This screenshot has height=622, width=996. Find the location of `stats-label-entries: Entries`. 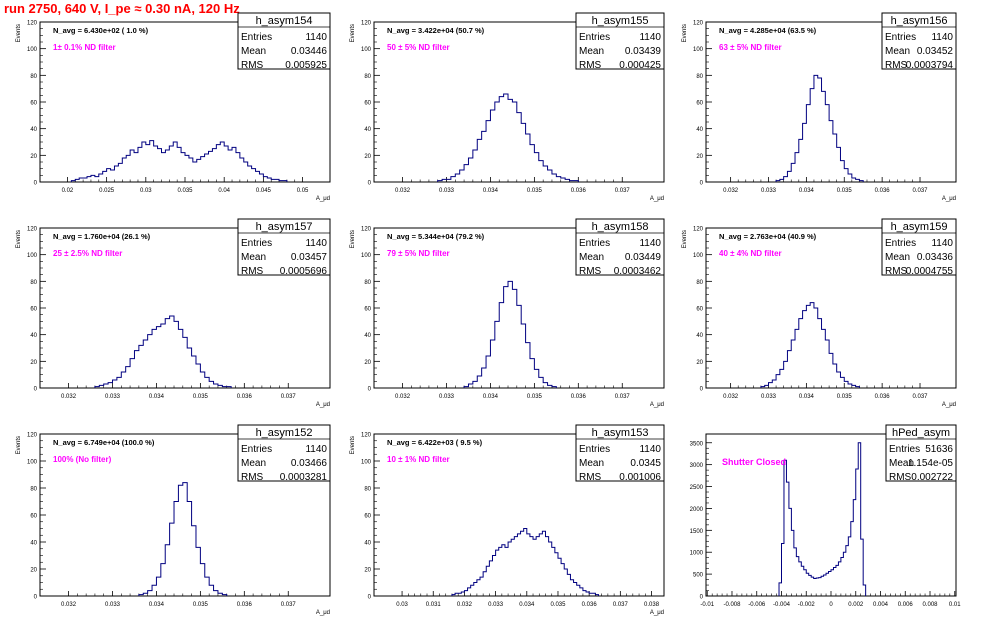

stats-label-entries: Entries is located at coordinates (256, 449).